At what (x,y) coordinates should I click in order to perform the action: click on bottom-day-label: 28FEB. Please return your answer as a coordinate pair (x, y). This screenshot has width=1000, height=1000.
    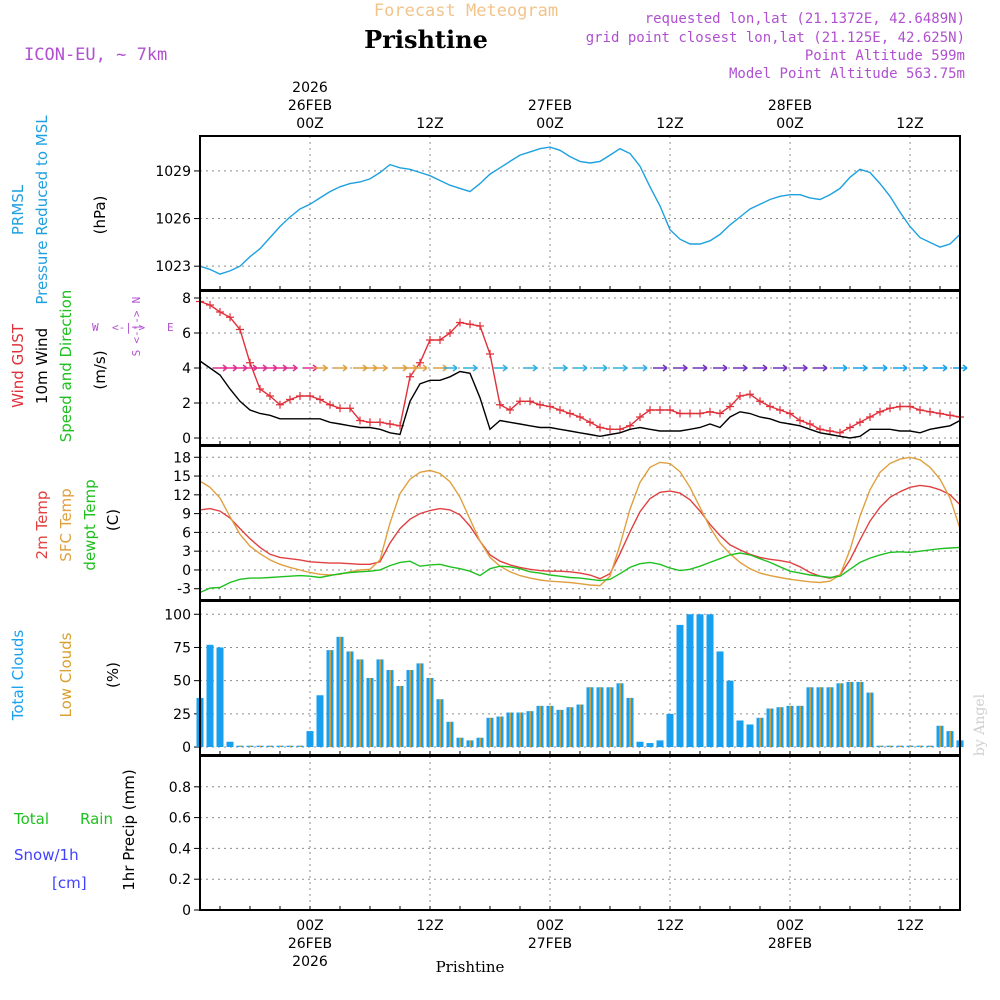
    Looking at the image, I should click on (790, 944).